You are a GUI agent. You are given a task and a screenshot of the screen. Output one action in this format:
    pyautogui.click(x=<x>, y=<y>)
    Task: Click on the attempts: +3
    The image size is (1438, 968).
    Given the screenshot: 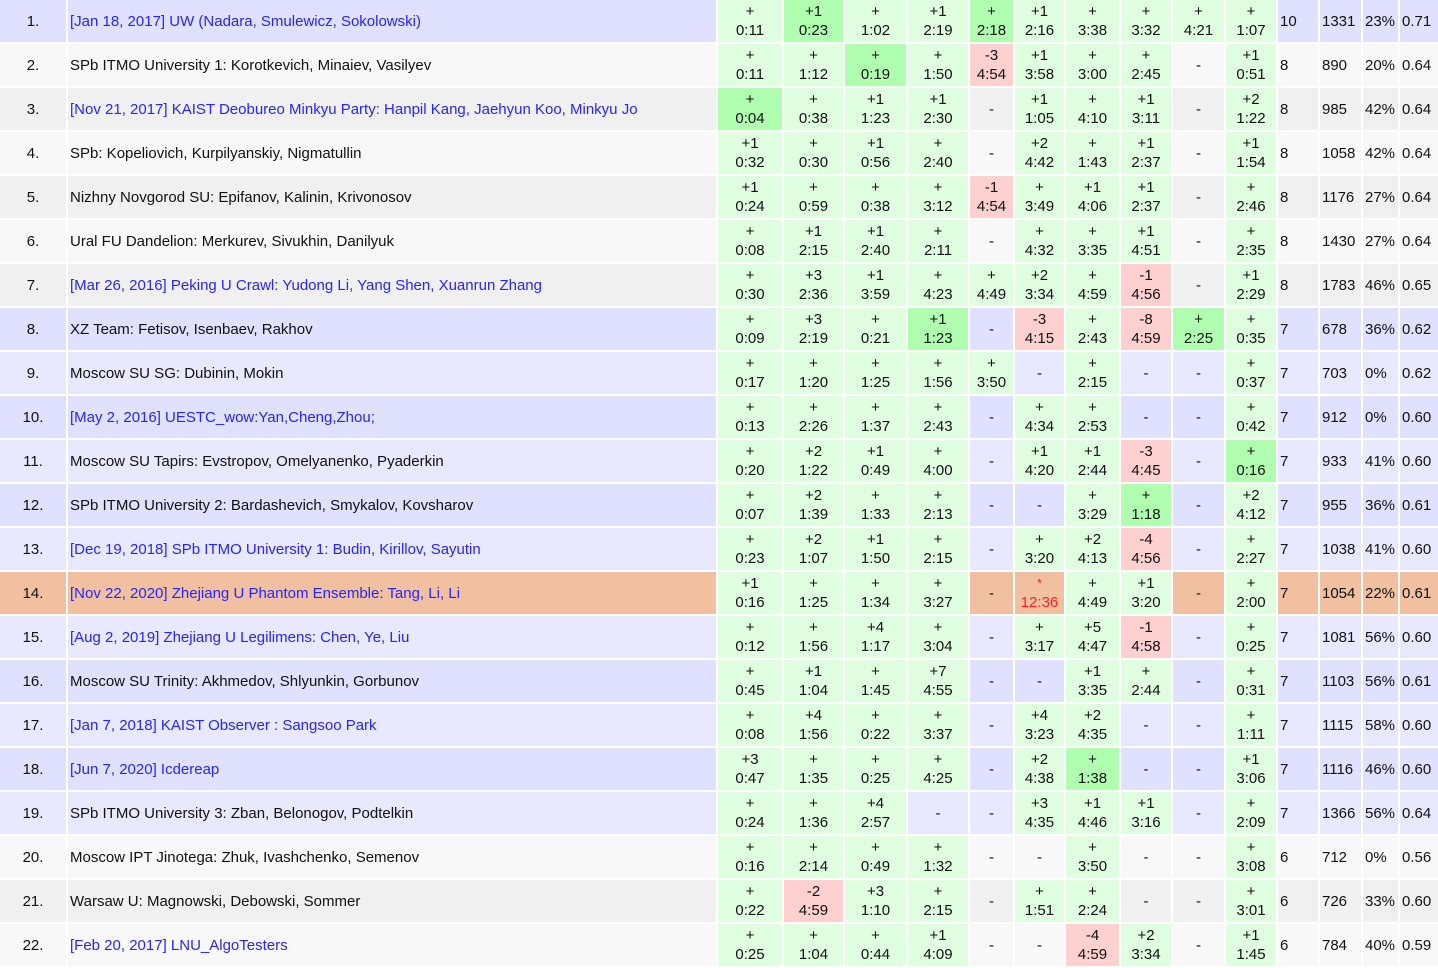 What is the action you would take?
    pyautogui.click(x=875, y=891)
    